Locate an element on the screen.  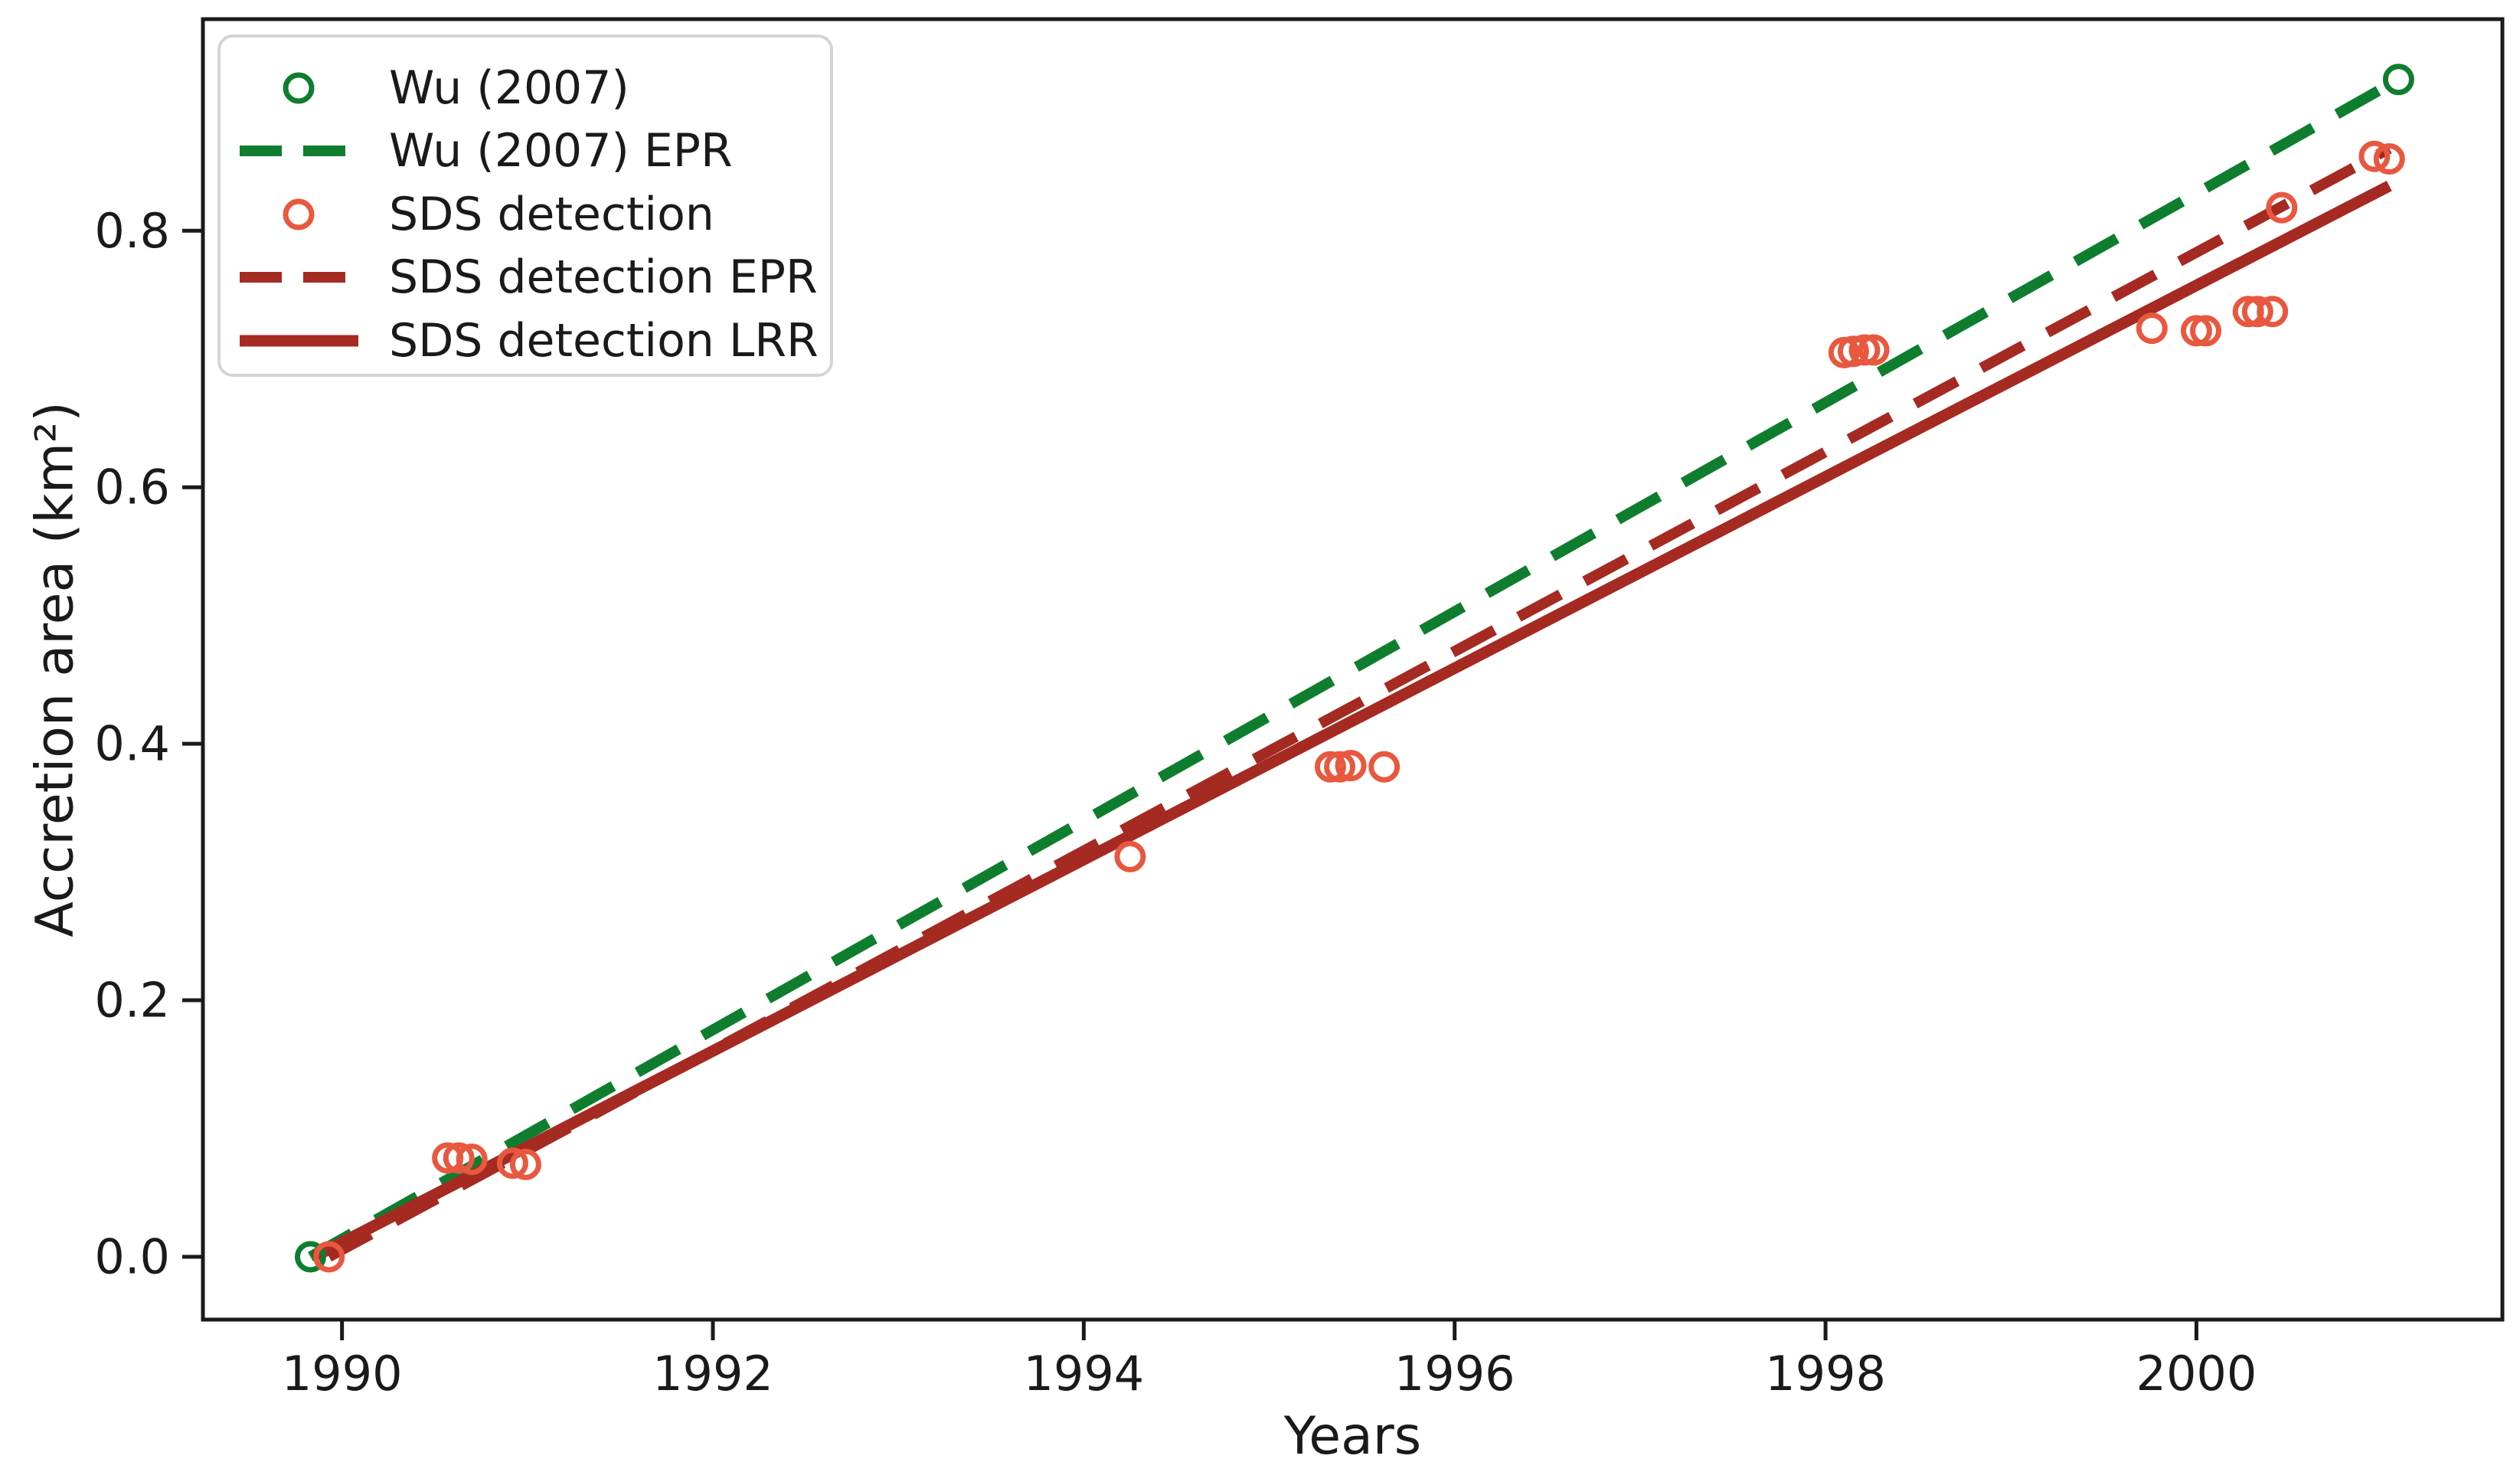
y-tick-label: 0.8 is located at coordinates (132, 231).